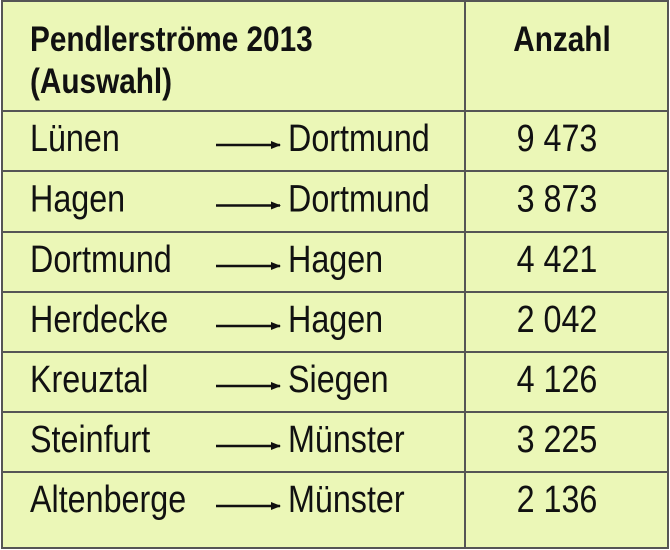  What do you see at coordinates (557, 320) in the screenshot?
I see `commuter-count: 2 042` at bounding box center [557, 320].